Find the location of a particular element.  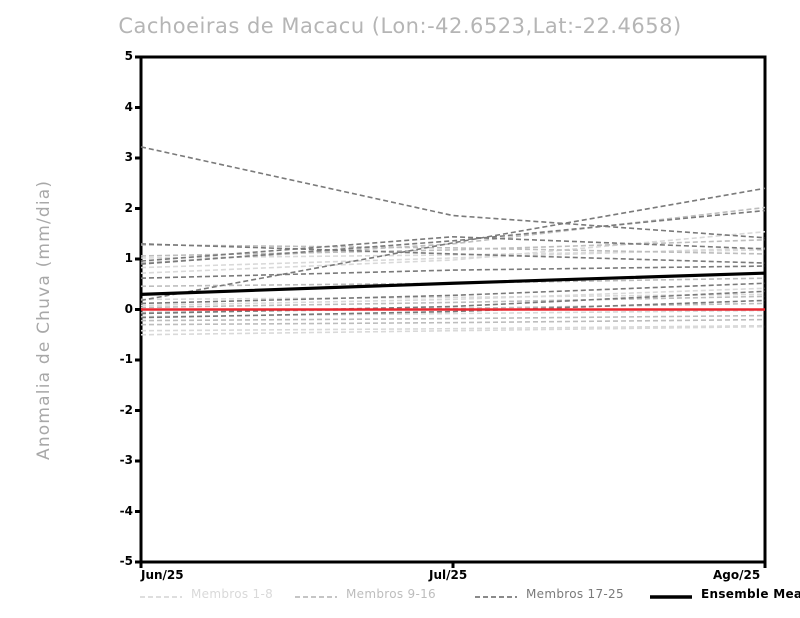

y-axis-tick-label: -4 is located at coordinates (126, 510).